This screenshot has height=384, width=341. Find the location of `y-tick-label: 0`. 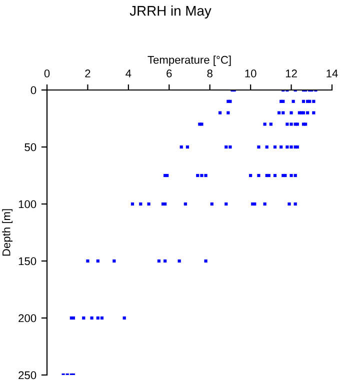

y-tick-label: 0 is located at coordinates (33, 90).